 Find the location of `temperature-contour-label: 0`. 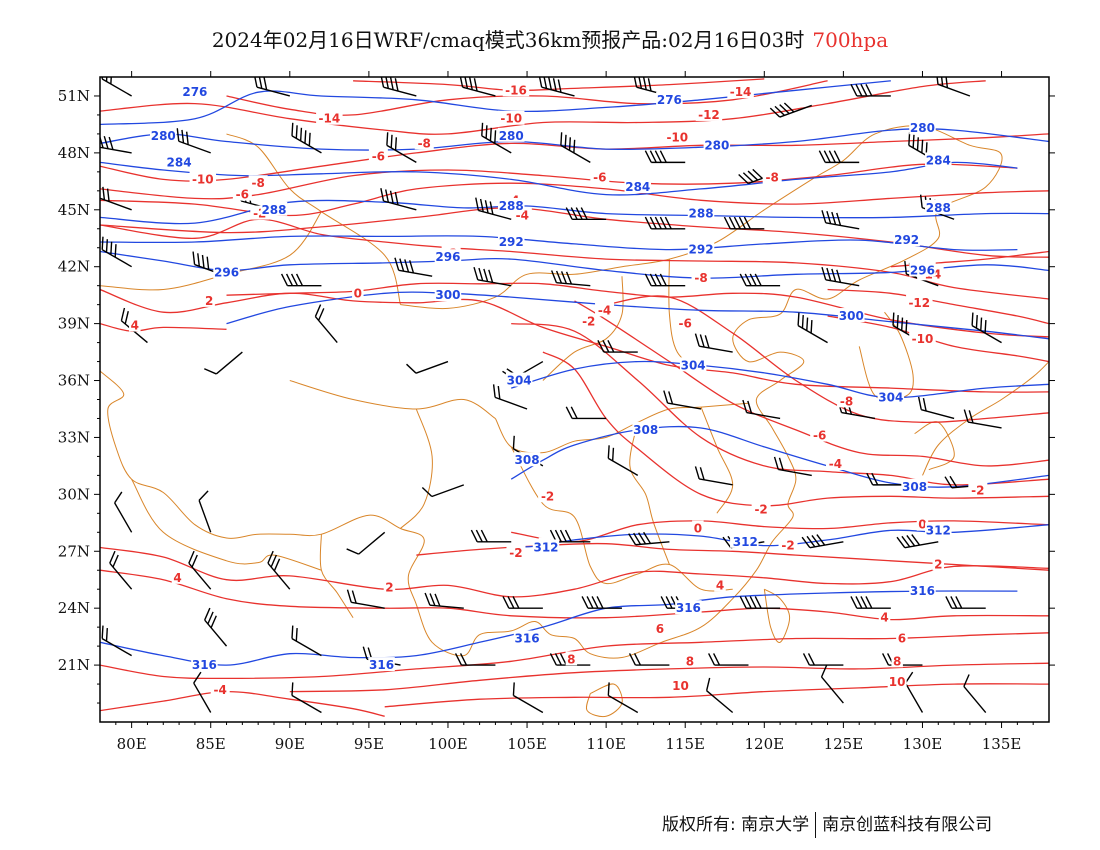

temperature-contour-label: 0 is located at coordinates (698, 529).